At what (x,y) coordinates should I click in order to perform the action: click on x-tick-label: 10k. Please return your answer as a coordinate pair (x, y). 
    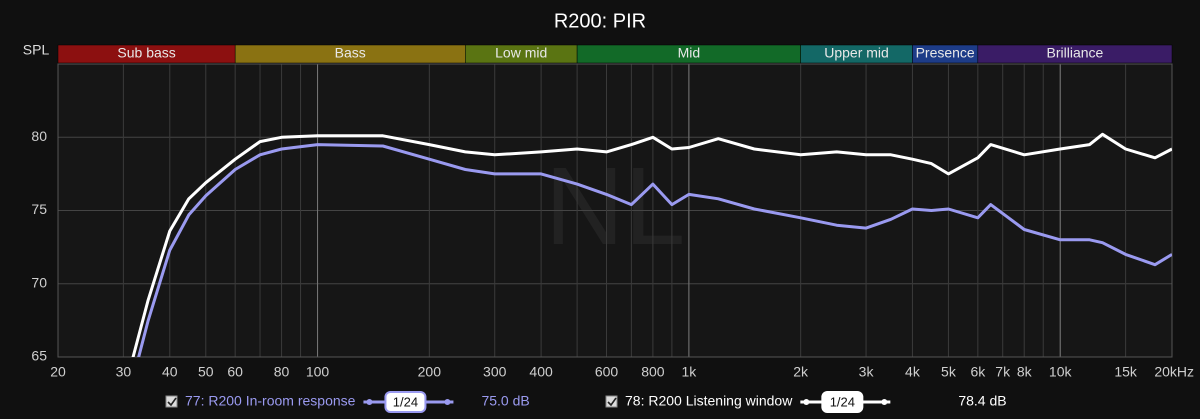
    Looking at the image, I should click on (1061, 372).